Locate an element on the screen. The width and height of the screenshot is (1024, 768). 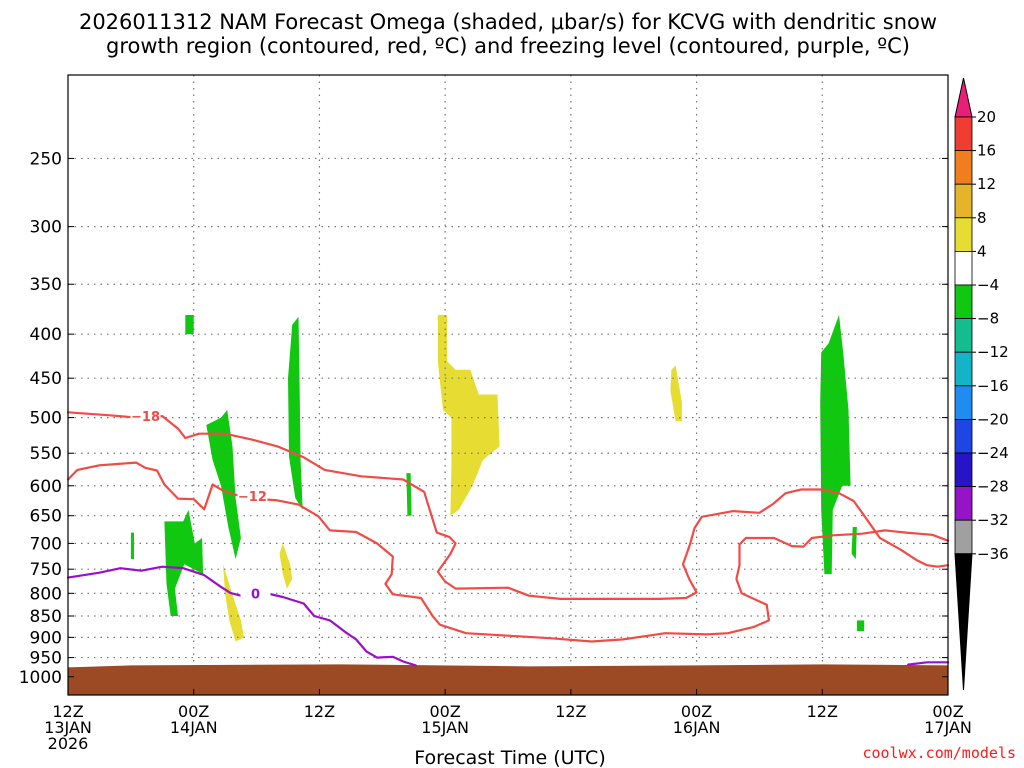
y-tick-label-800: 800 is located at coordinates (46, 594).